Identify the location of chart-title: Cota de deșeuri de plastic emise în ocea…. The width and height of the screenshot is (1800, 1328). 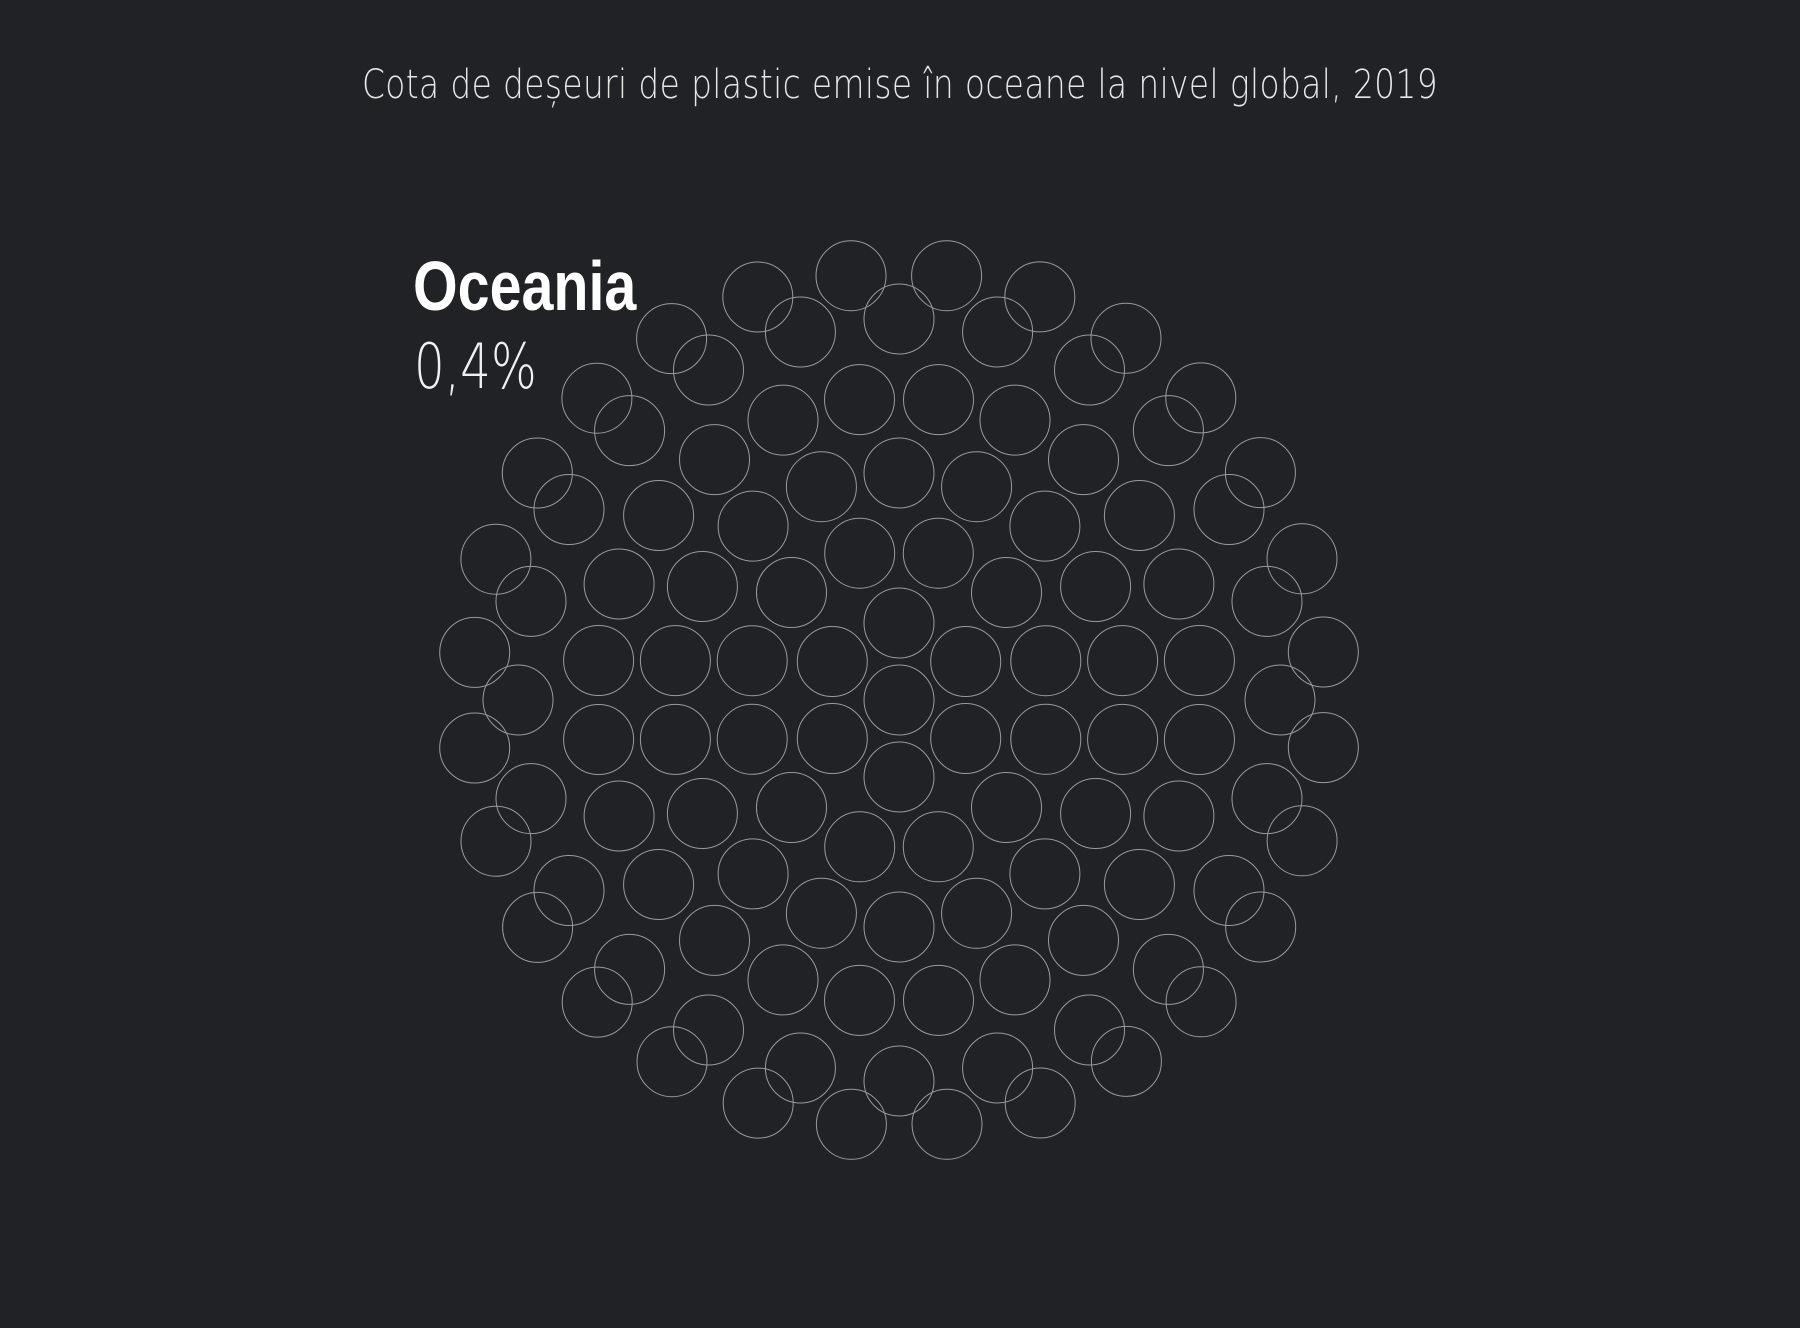
(900, 85).